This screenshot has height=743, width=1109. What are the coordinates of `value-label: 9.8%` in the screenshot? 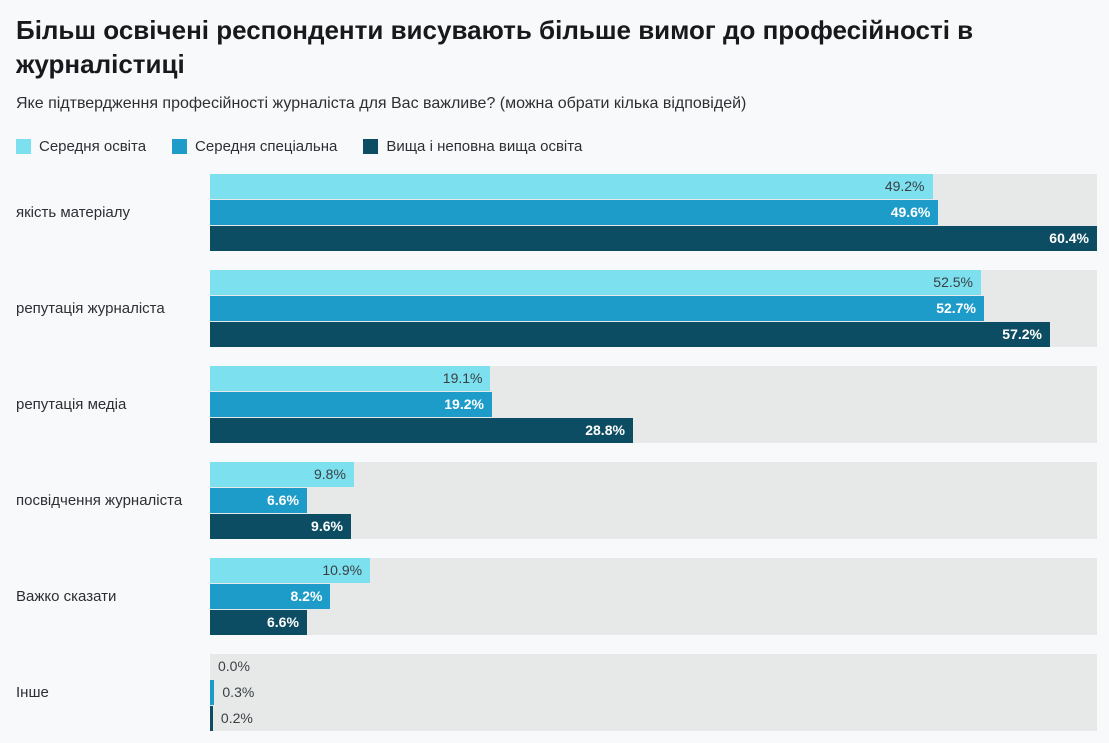 It's located at (329, 474).